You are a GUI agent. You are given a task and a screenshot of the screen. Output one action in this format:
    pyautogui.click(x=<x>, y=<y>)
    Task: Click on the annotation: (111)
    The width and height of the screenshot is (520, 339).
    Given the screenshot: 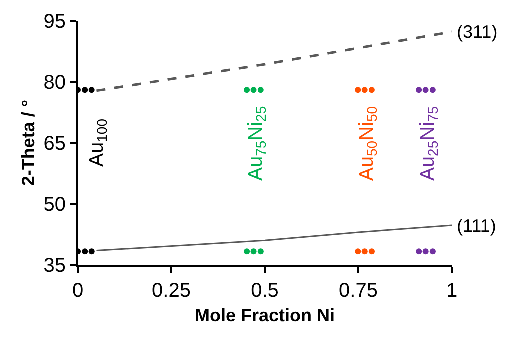 What is the action you would take?
    pyautogui.click(x=476, y=226)
    